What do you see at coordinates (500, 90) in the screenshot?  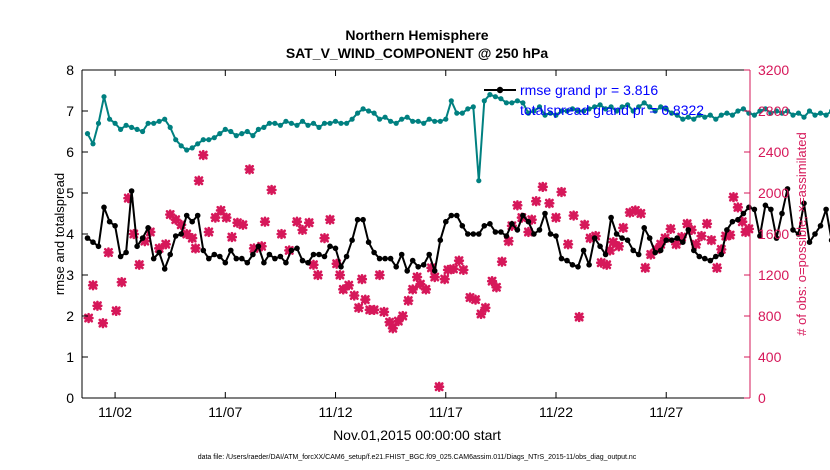 I see `legend-rmse-marker` at bounding box center [500, 90].